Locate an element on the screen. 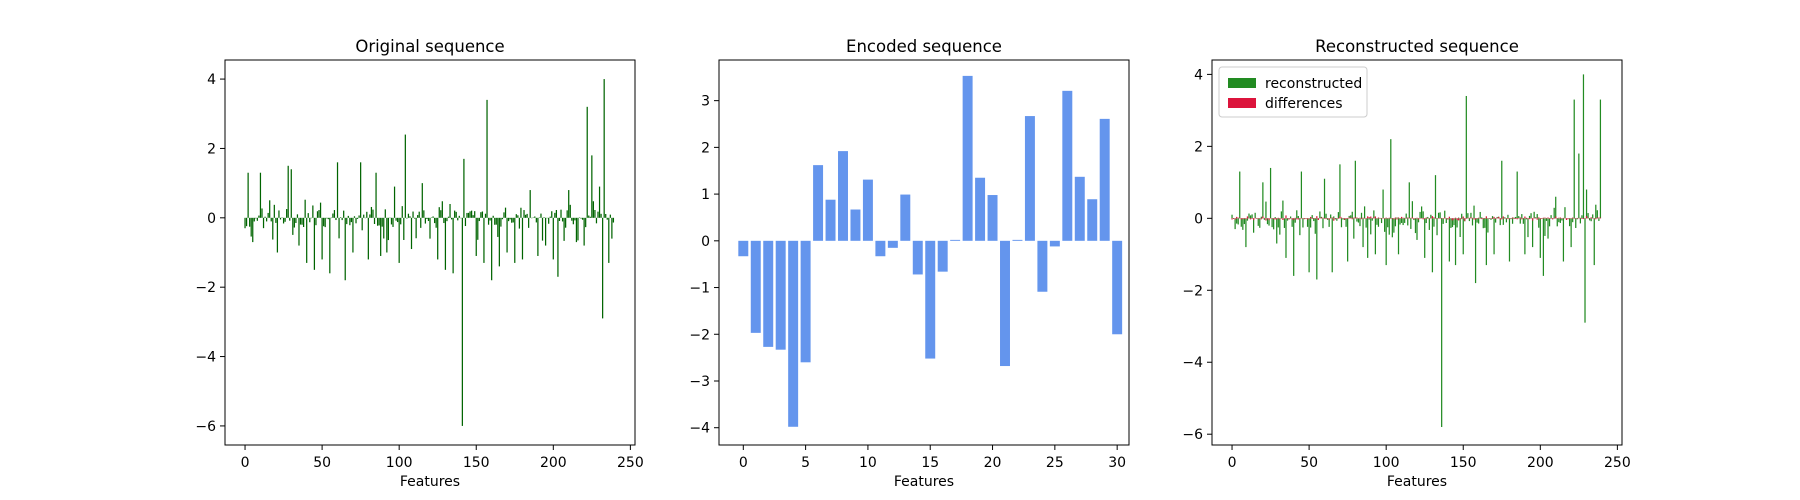 This screenshot has width=1800, height=500. x-tick-label: 10 is located at coordinates (868, 463).